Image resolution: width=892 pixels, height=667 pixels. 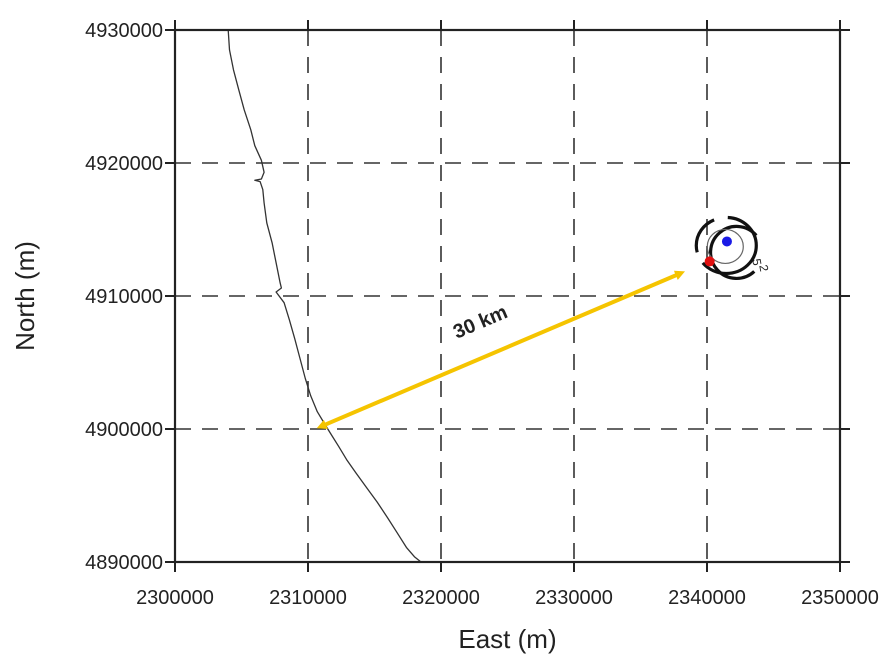 I want to click on contour-layer: 52, so click(x=732, y=247).